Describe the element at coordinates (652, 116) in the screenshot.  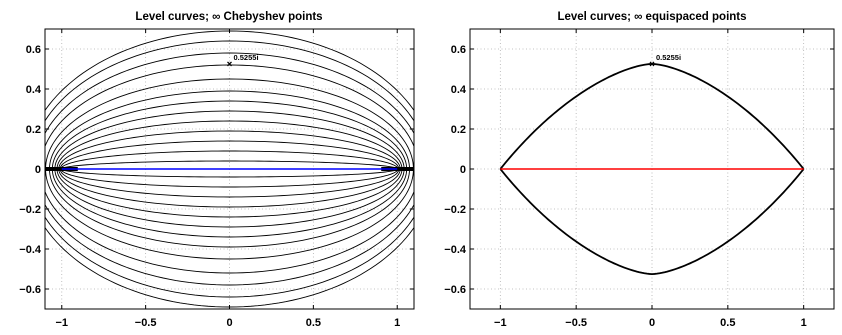
I see `lens-curve-upper` at that location.